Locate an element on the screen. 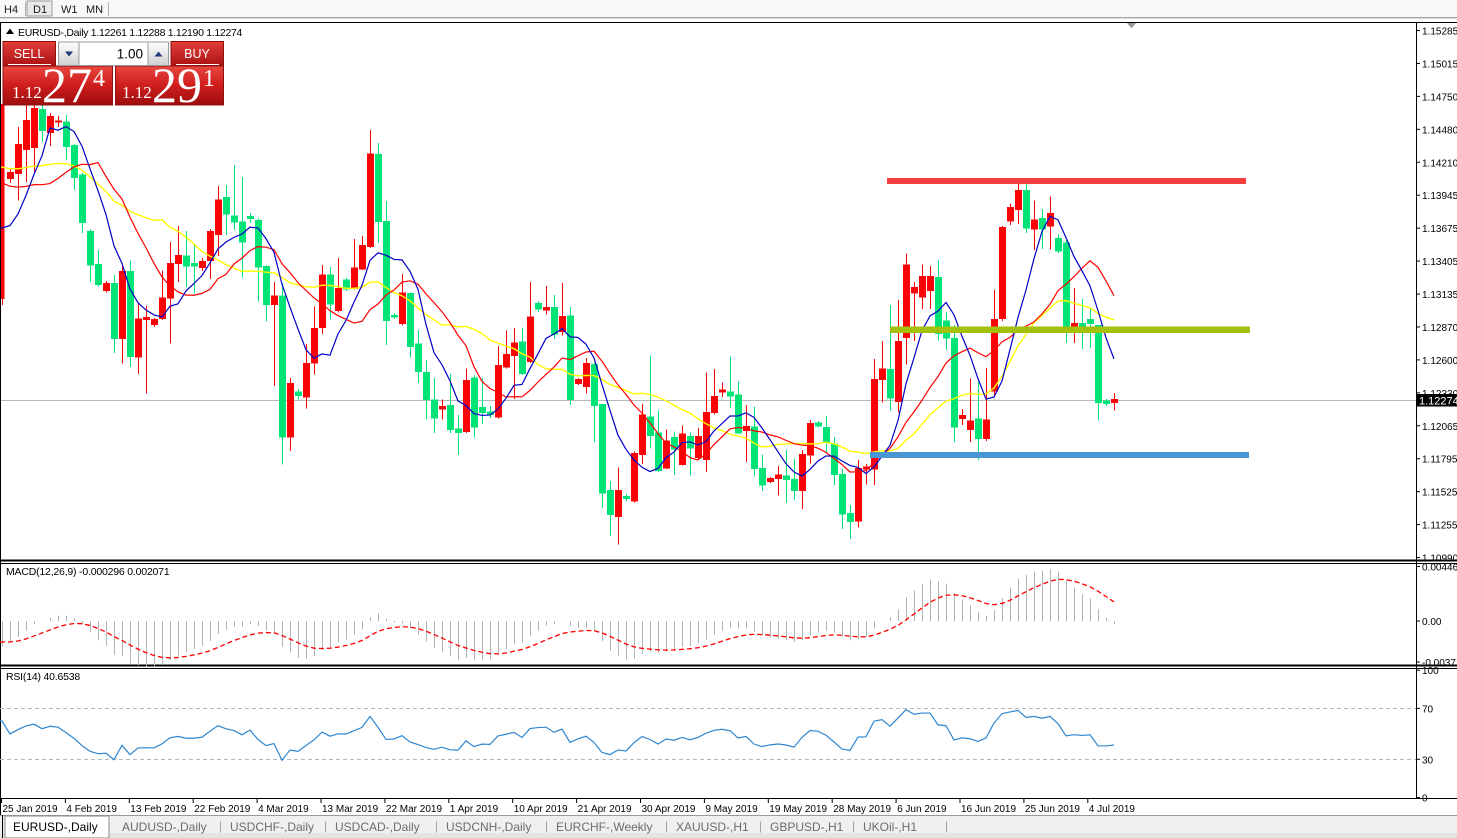 The height and width of the screenshot is (838, 1457). svg-text: 0.004465 is located at coordinates (1439, 568).